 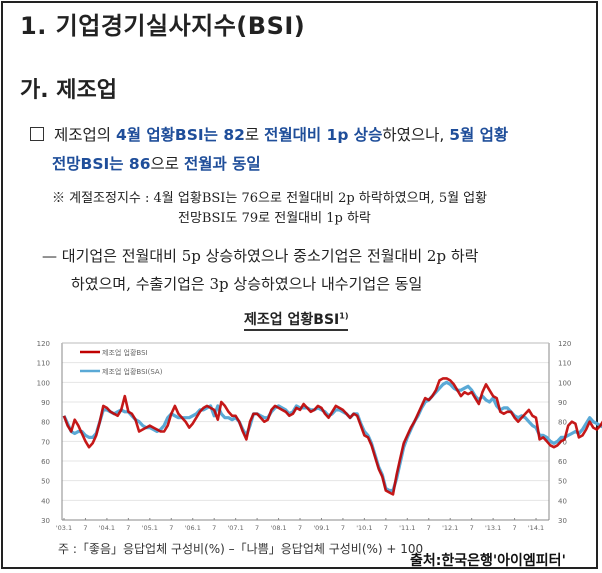 I want to click on summary-text: 으로, so click(x=167, y=164).